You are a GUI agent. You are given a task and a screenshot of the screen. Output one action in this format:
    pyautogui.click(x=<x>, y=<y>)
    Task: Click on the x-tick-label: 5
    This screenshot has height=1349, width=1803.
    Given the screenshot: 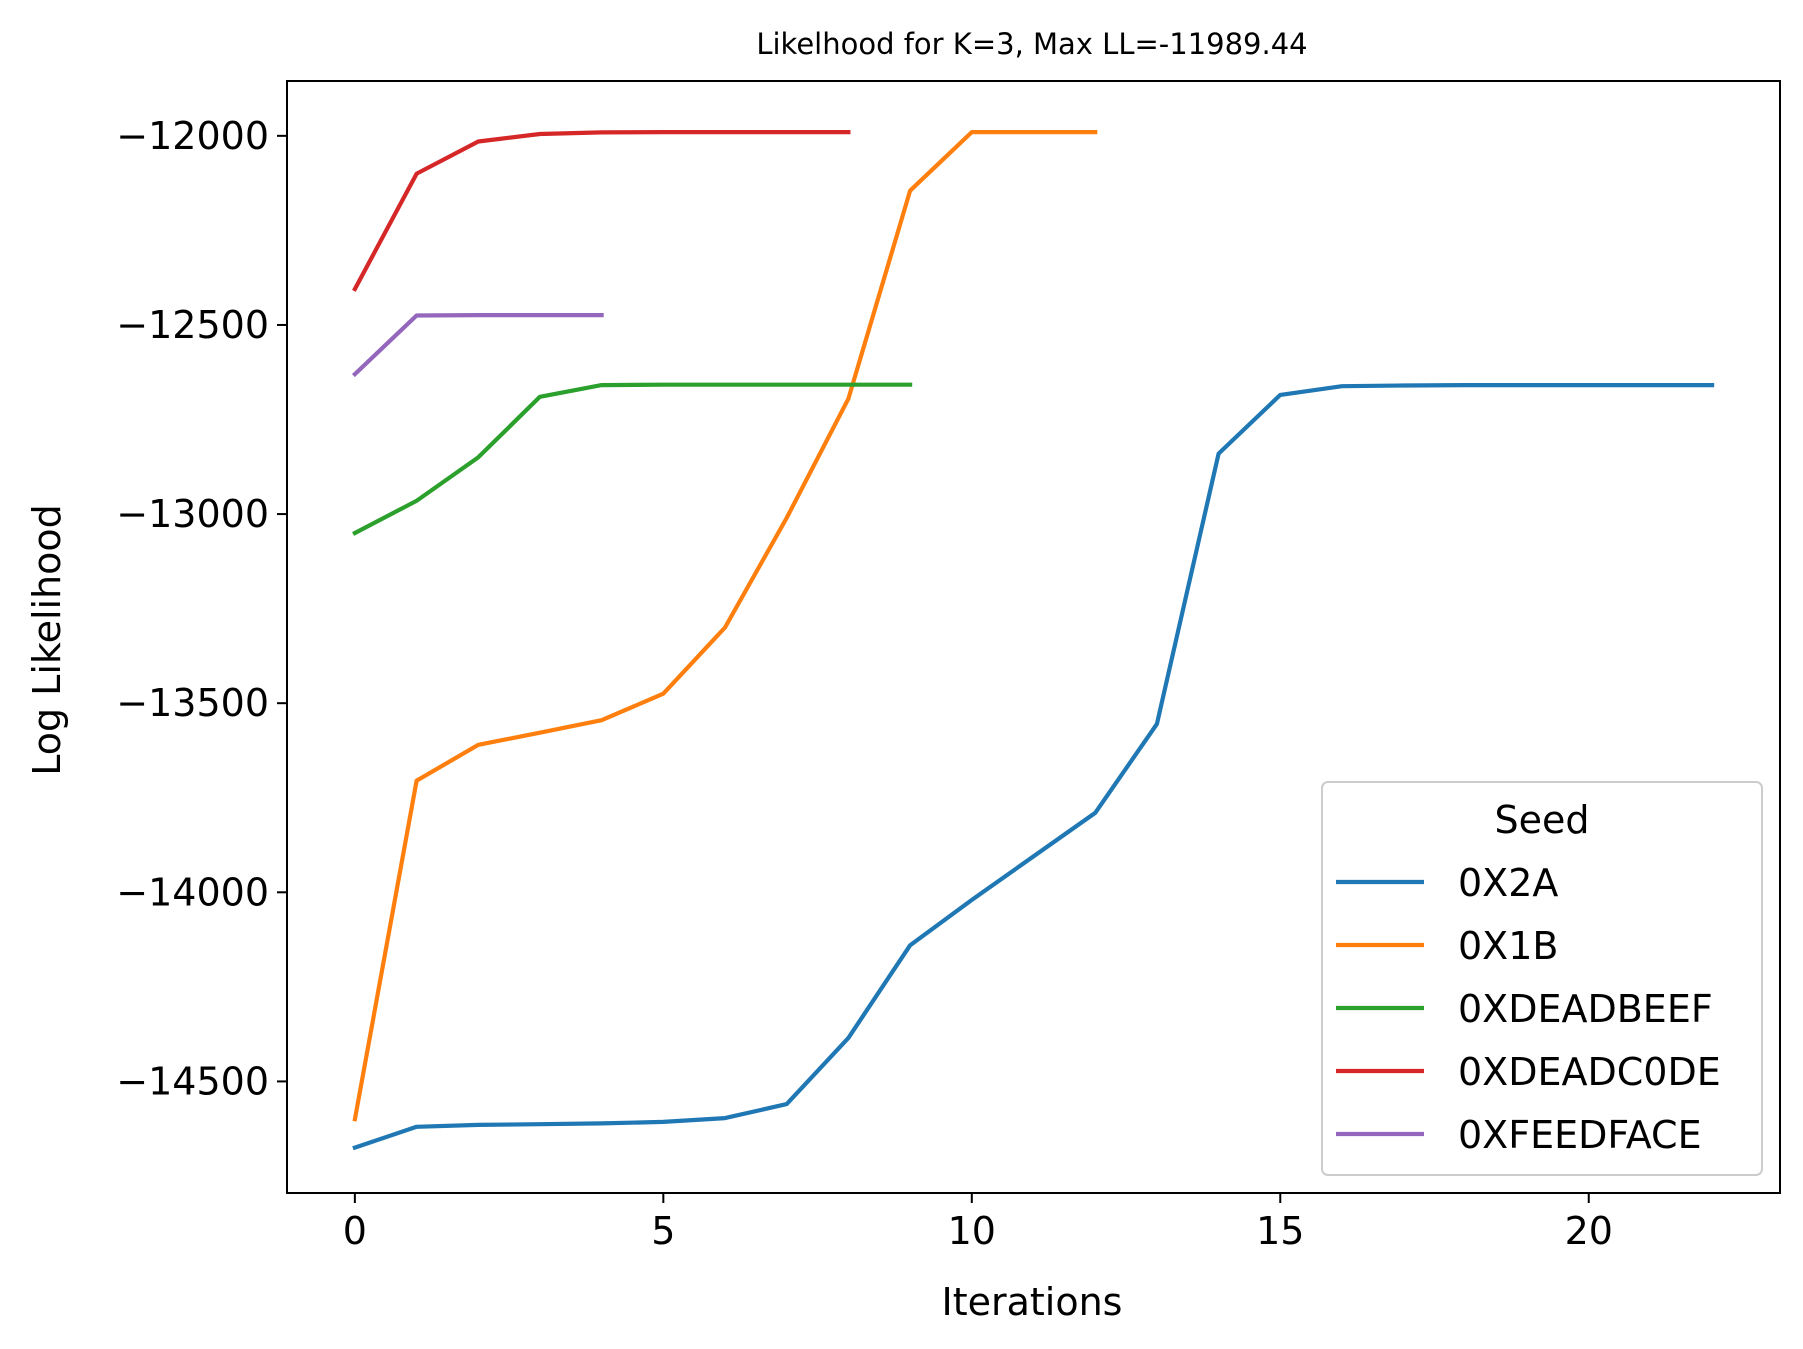 What is the action you would take?
    pyautogui.click(x=663, y=1231)
    